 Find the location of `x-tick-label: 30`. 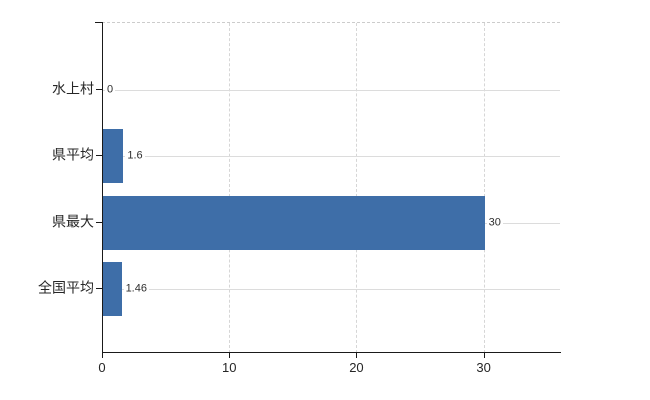

x-tick-label: 30 is located at coordinates (483, 367).